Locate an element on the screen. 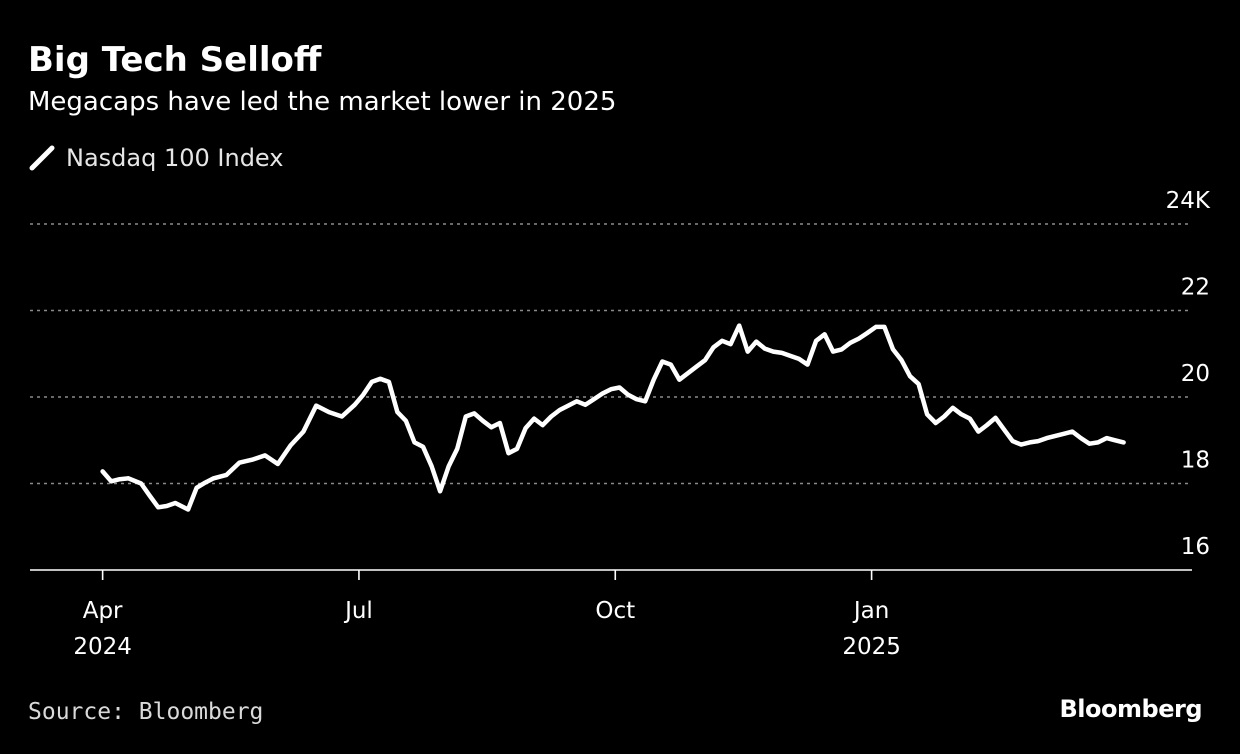  source-note: Source: Bloomberg is located at coordinates (146, 712).